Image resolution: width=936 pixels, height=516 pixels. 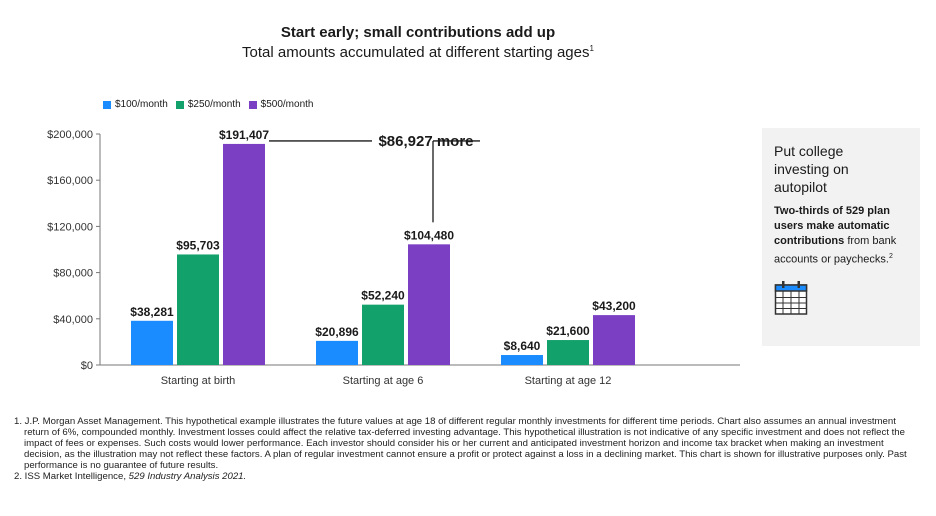 What do you see at coordinates (383, 296) in the screenshot?
I see `bar-data-label: $52,240` at bounding box center [383, 296].